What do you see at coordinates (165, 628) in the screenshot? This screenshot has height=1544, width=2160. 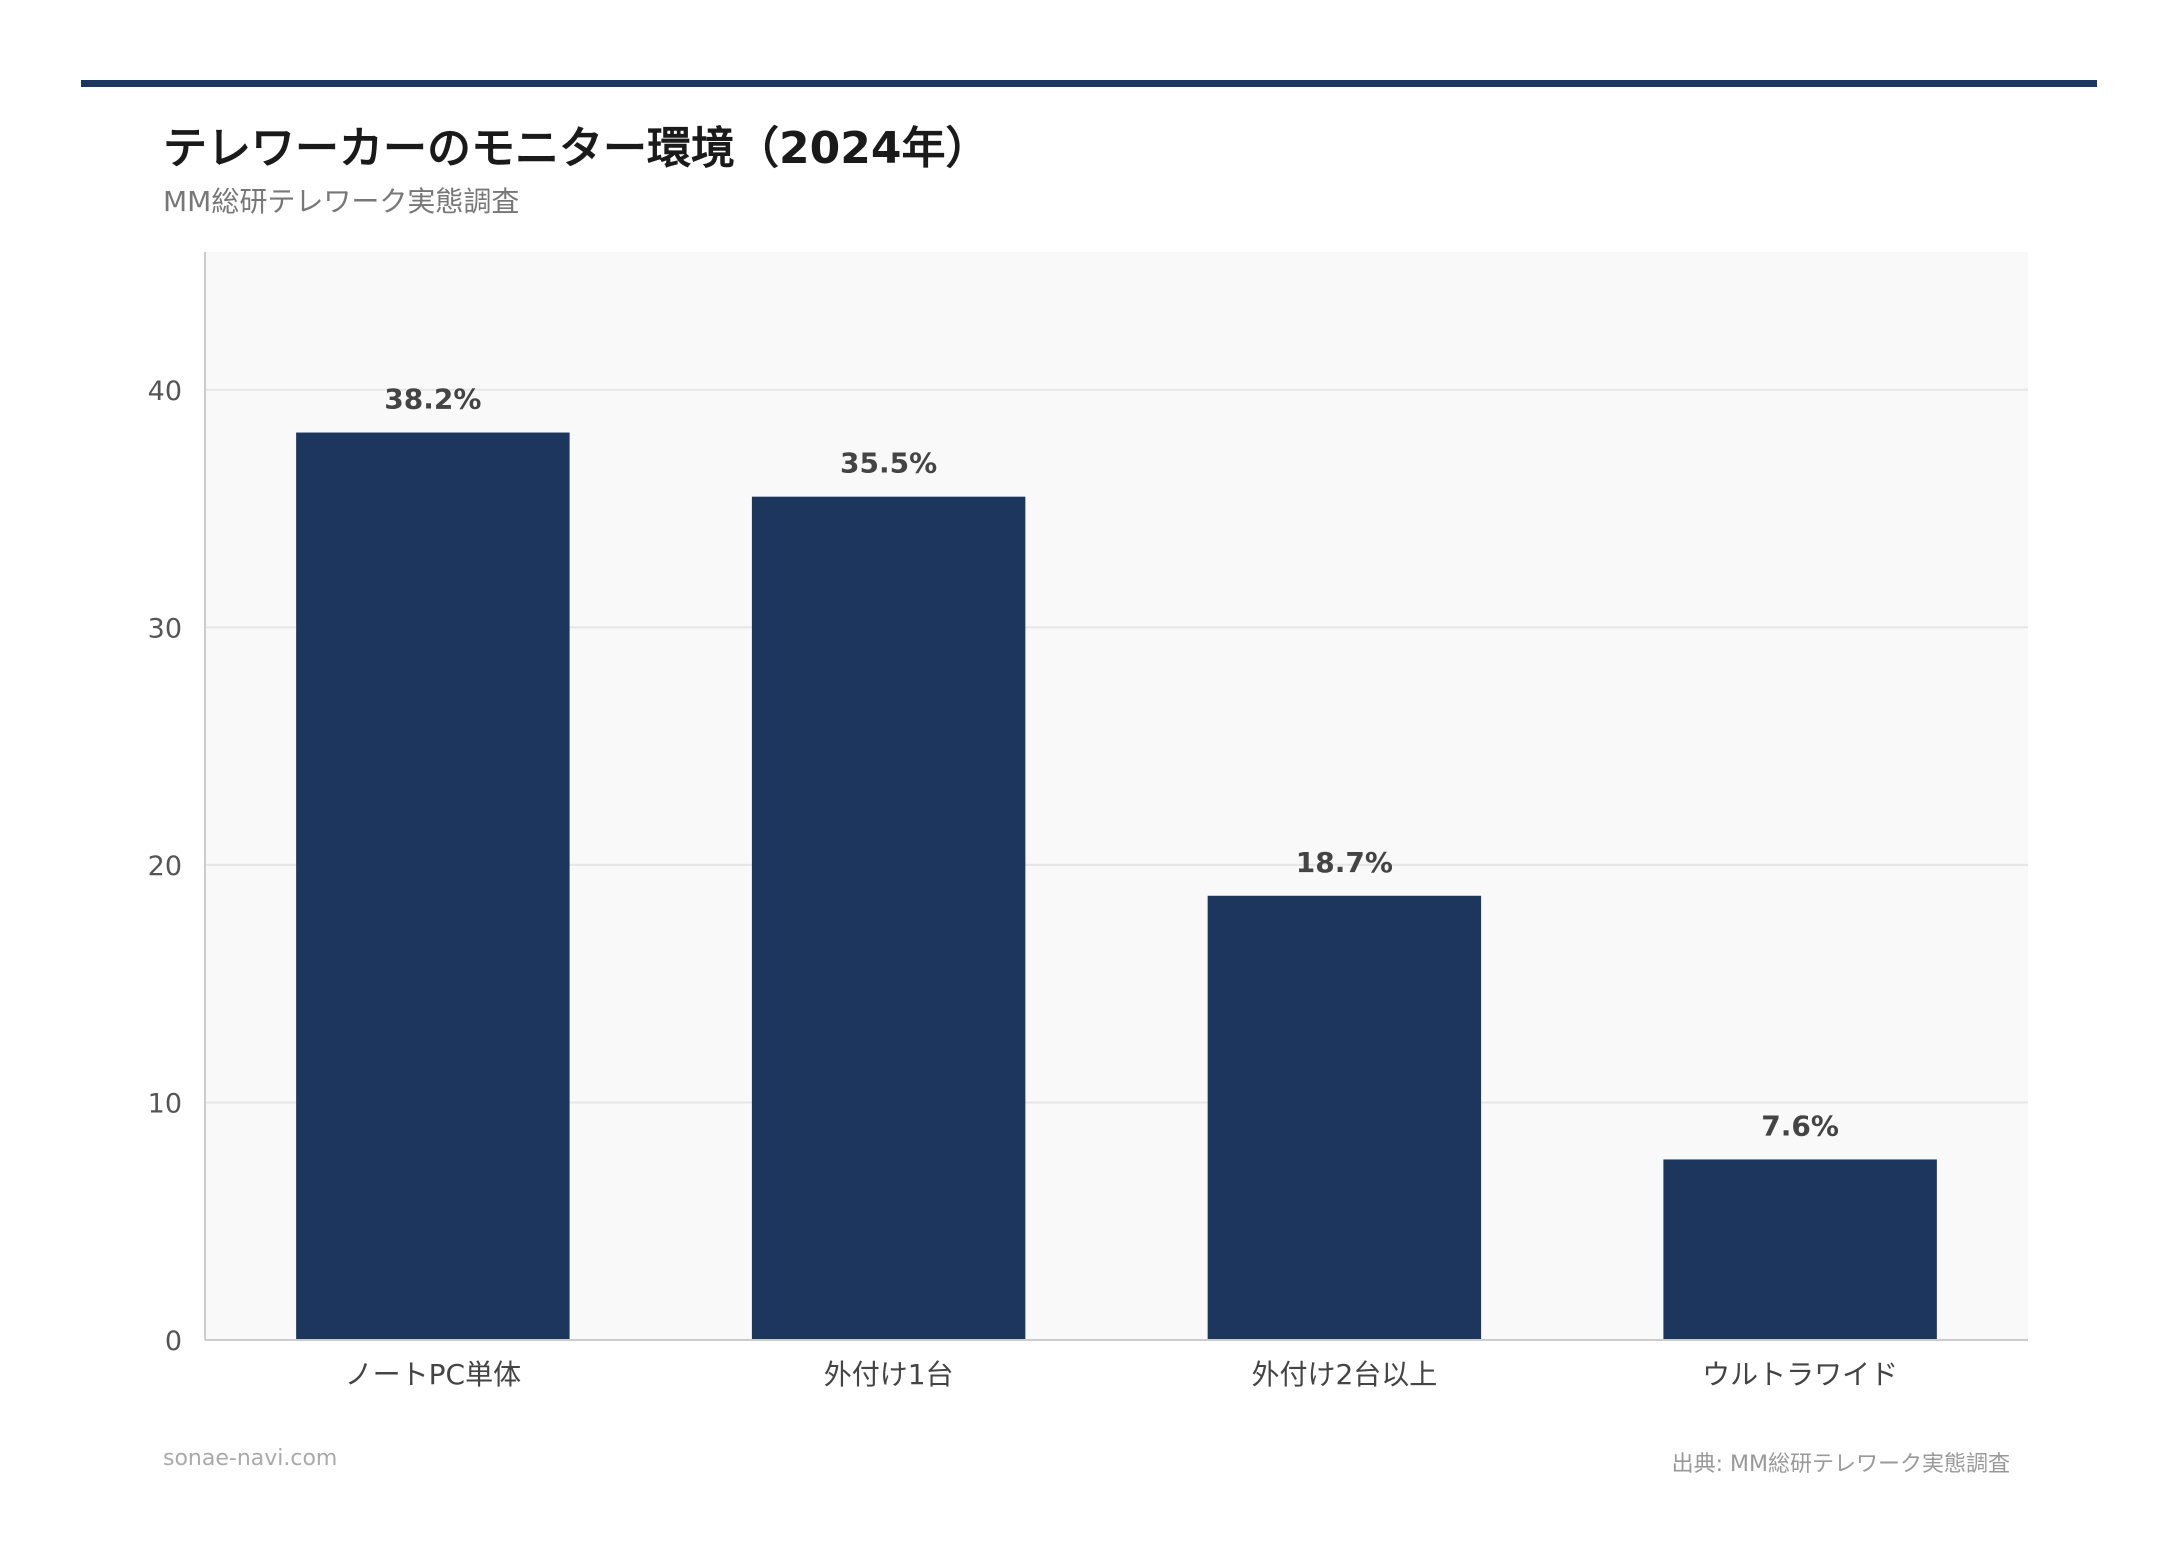 I see `y-tick-label-3: 30` at bounding box center [165, 628].